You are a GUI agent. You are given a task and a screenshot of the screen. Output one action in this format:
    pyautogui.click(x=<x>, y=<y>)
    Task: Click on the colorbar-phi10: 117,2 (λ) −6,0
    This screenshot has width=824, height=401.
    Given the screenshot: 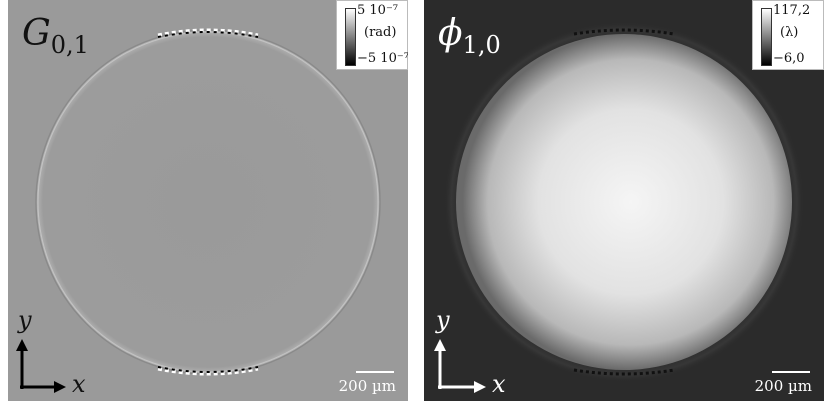 What is the action you would take?
    pyautogui.click(x=788, y=35)
    